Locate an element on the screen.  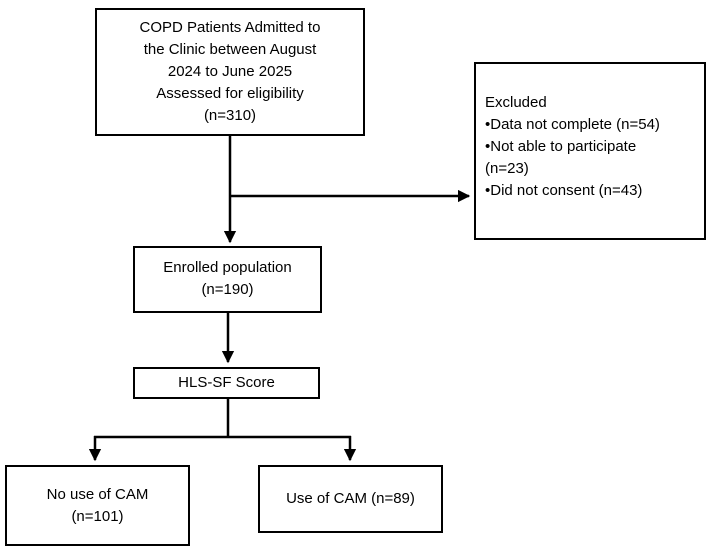
flow-node-use-of-cam: Use of CAM (n=89) is located at coordinates (350, 499).